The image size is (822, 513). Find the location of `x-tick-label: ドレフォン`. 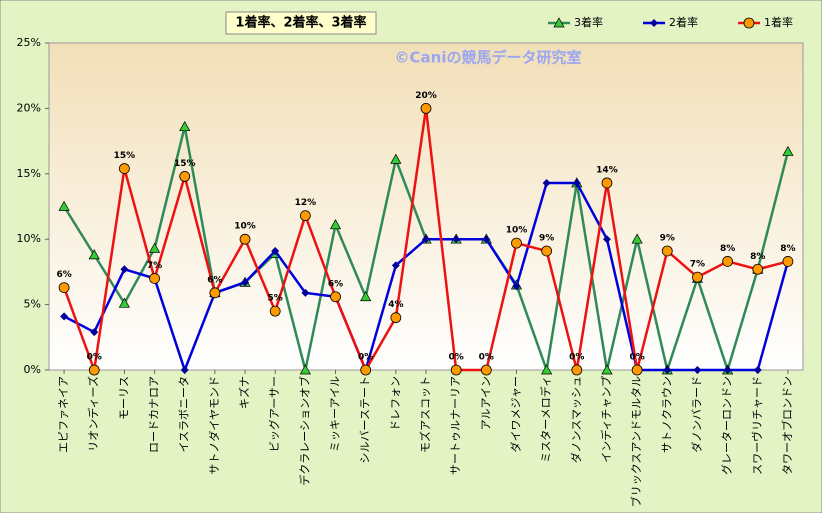

x-tick-label: ドレフォン is located at coordinates (395, 403).